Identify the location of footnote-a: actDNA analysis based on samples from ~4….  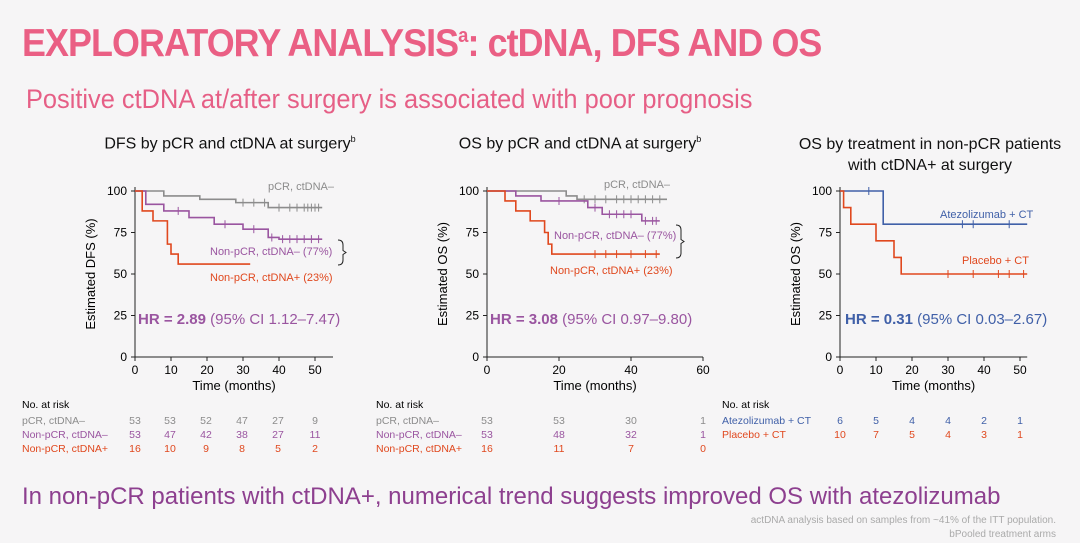
(903, 520).